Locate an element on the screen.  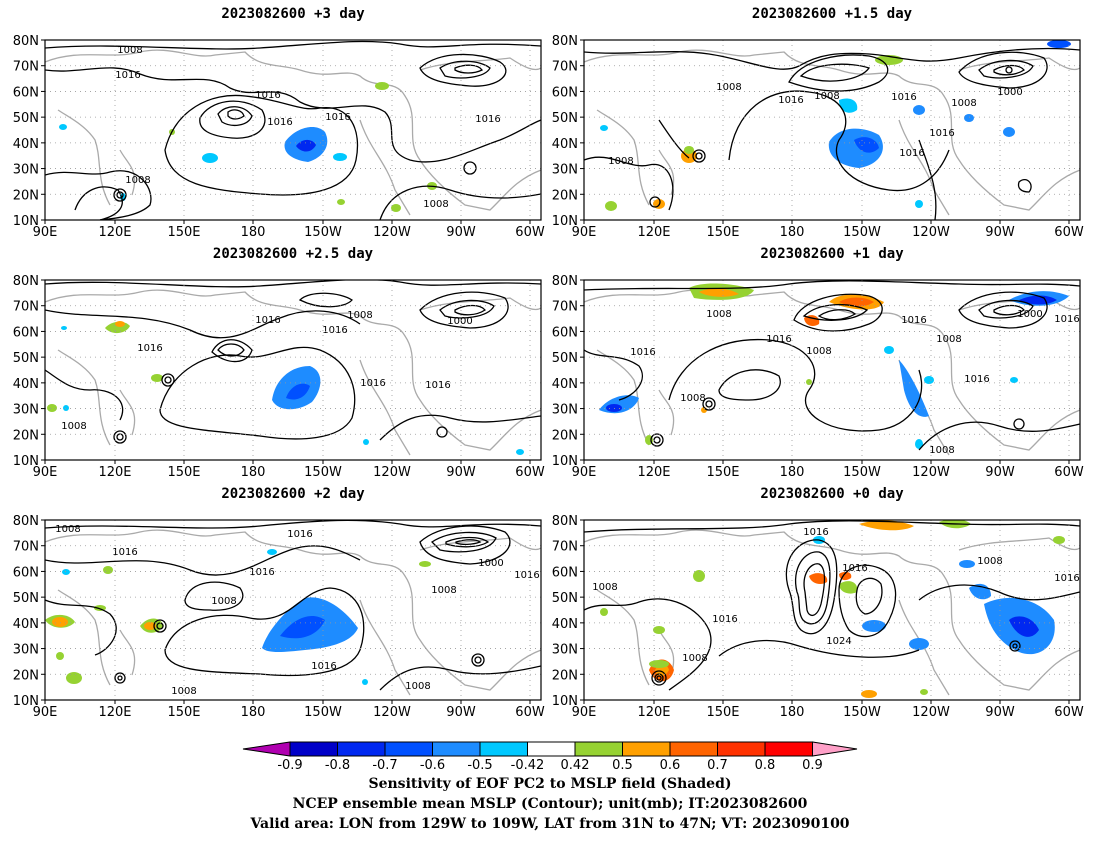
lat-label: 80N is located at coordinates (26, 41).